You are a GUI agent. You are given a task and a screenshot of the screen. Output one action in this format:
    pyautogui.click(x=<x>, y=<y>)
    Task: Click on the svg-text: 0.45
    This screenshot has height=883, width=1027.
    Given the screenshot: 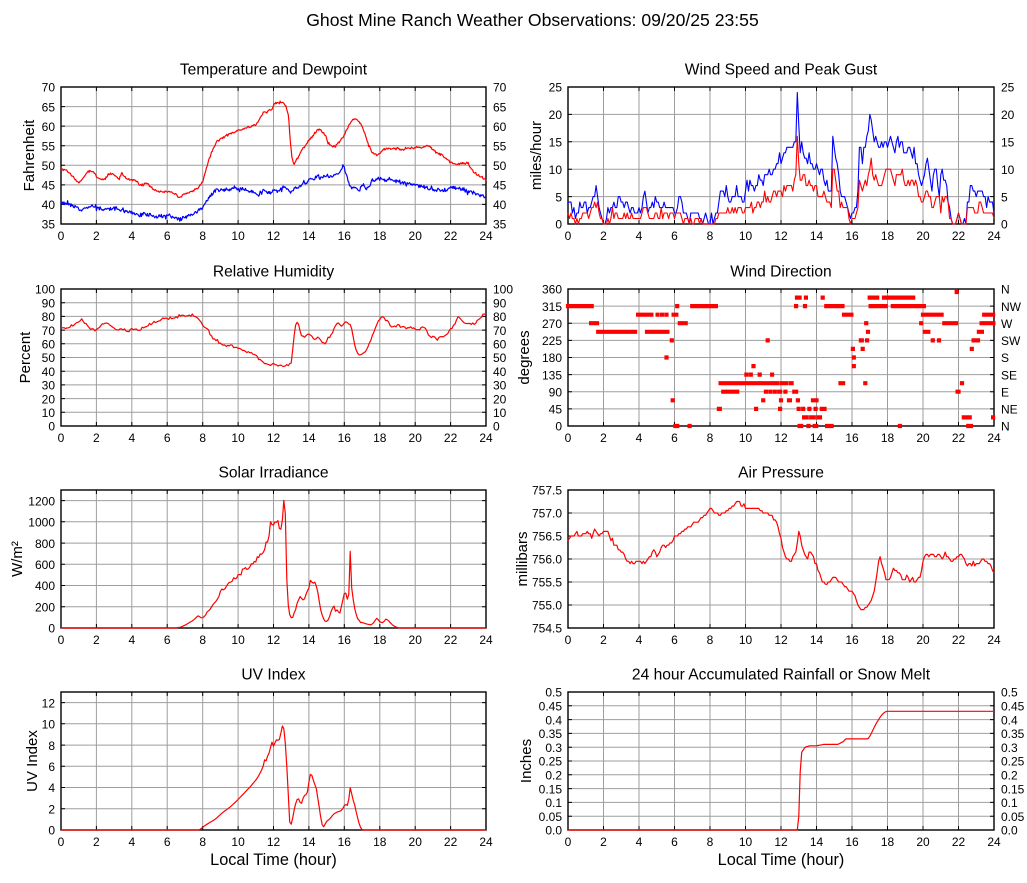 What is the action you would take?
    pyautogui.click(x=551, y=707)
    